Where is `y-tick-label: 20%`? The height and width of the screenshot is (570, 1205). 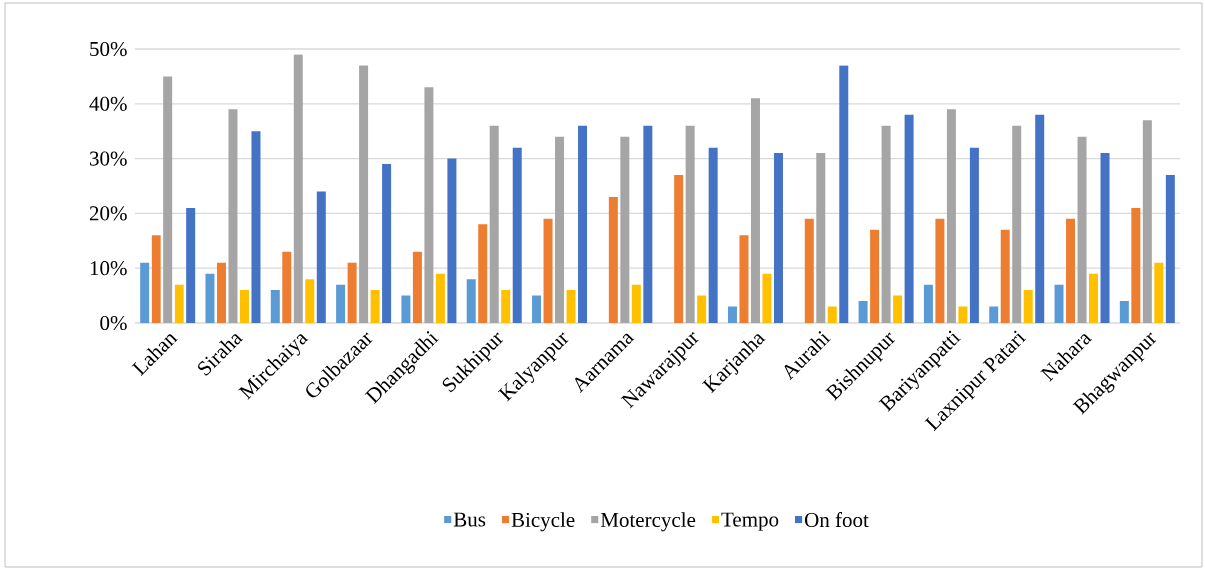
y-tick-label: 20% is located at coordinates (108, 213).